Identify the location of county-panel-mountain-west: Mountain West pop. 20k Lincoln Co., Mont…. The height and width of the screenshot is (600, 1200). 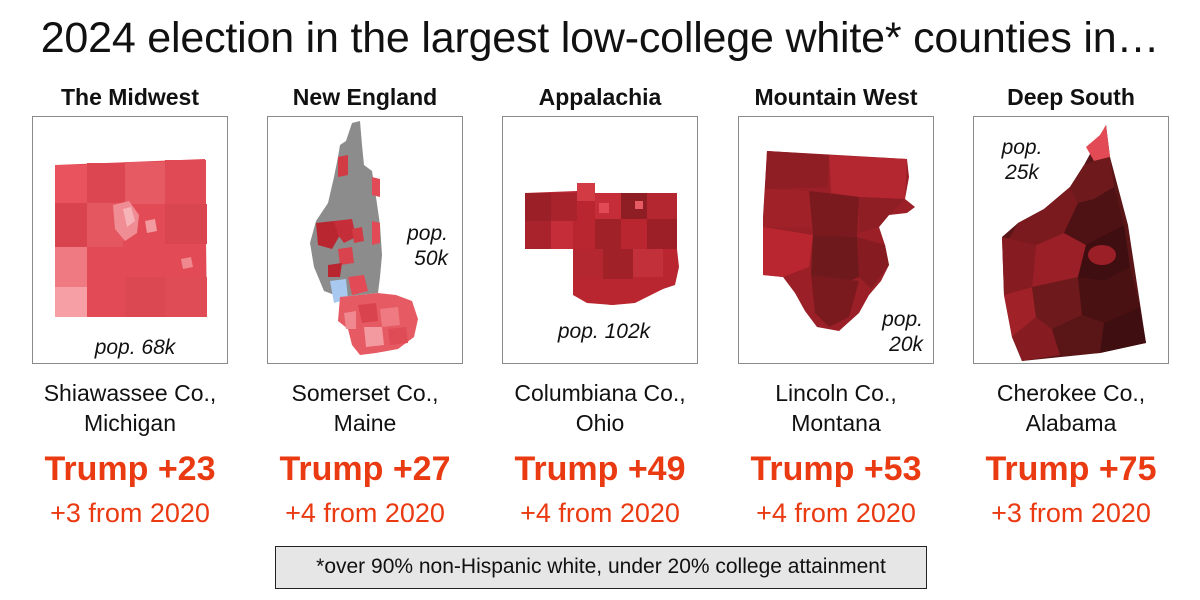
(836, 305).